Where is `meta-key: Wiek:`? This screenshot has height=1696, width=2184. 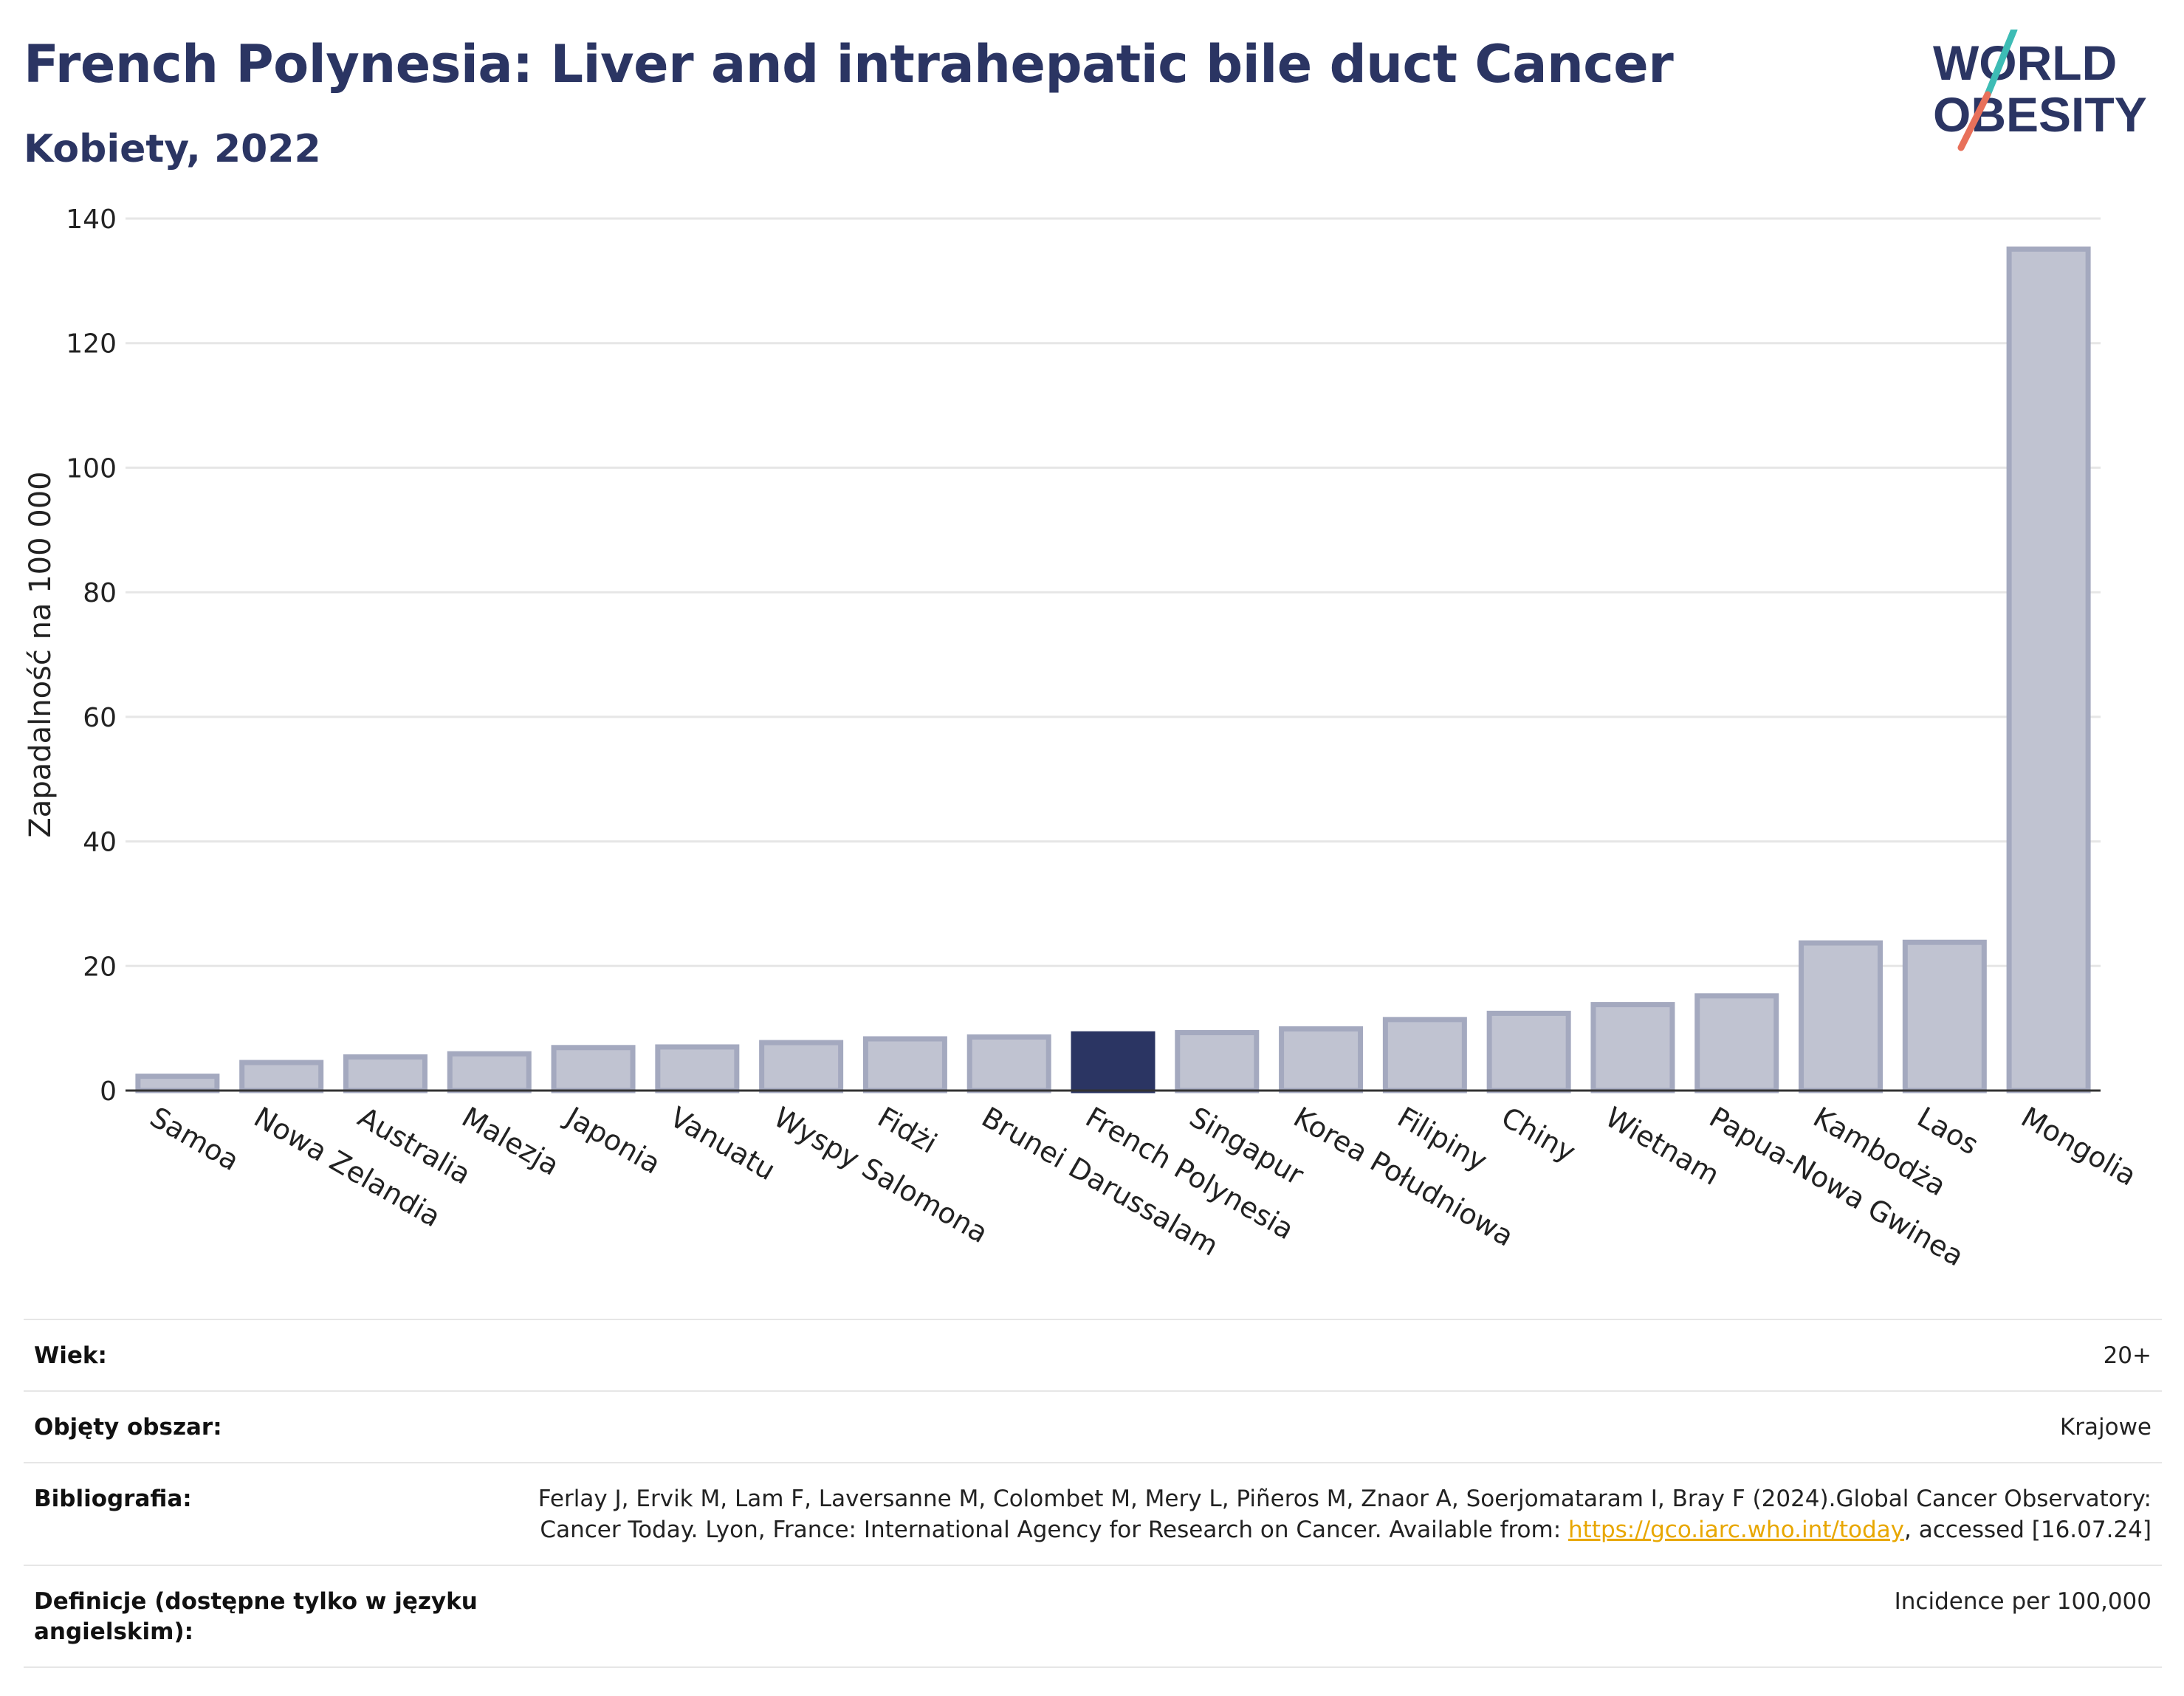 meta-key: Wiek: is located at coordinates (263, 1355).